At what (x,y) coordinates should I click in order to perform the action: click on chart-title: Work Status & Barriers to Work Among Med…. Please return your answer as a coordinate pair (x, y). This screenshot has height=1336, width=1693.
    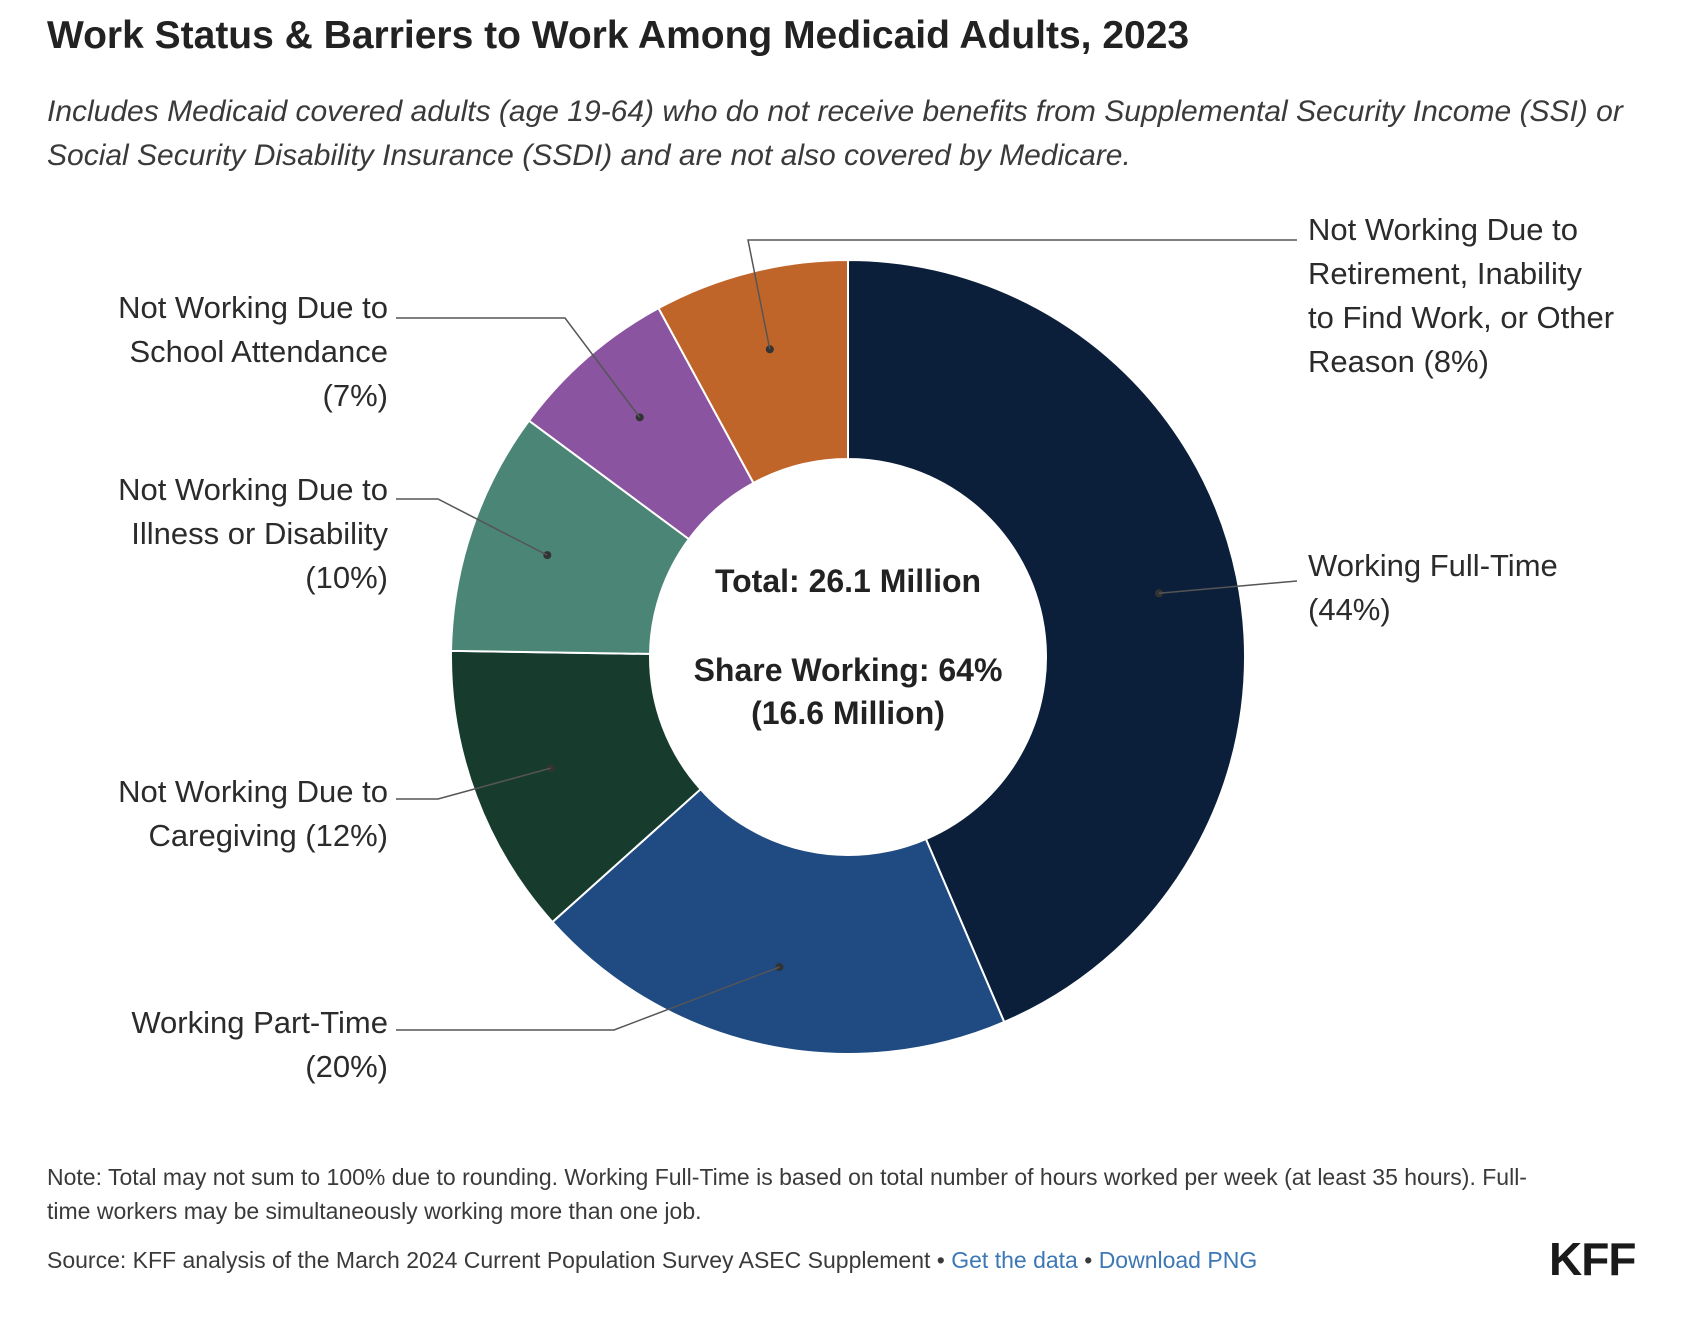
    Looking at the image, I should click on (618, 35).